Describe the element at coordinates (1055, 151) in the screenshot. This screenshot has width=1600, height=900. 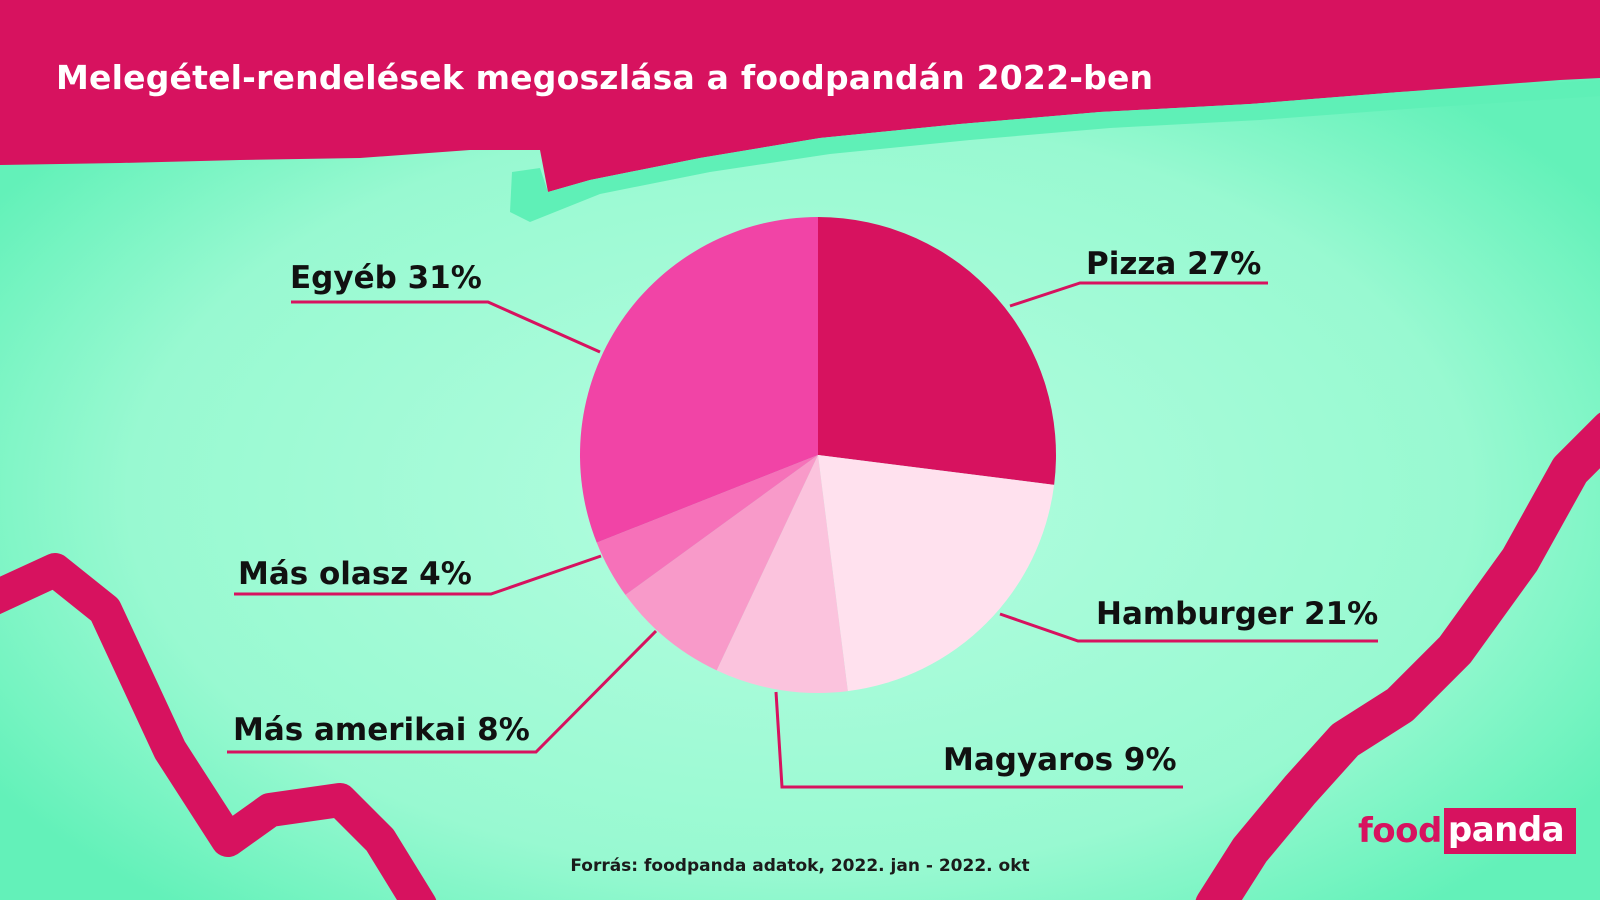
I see `header-banner-shadow` at that location.